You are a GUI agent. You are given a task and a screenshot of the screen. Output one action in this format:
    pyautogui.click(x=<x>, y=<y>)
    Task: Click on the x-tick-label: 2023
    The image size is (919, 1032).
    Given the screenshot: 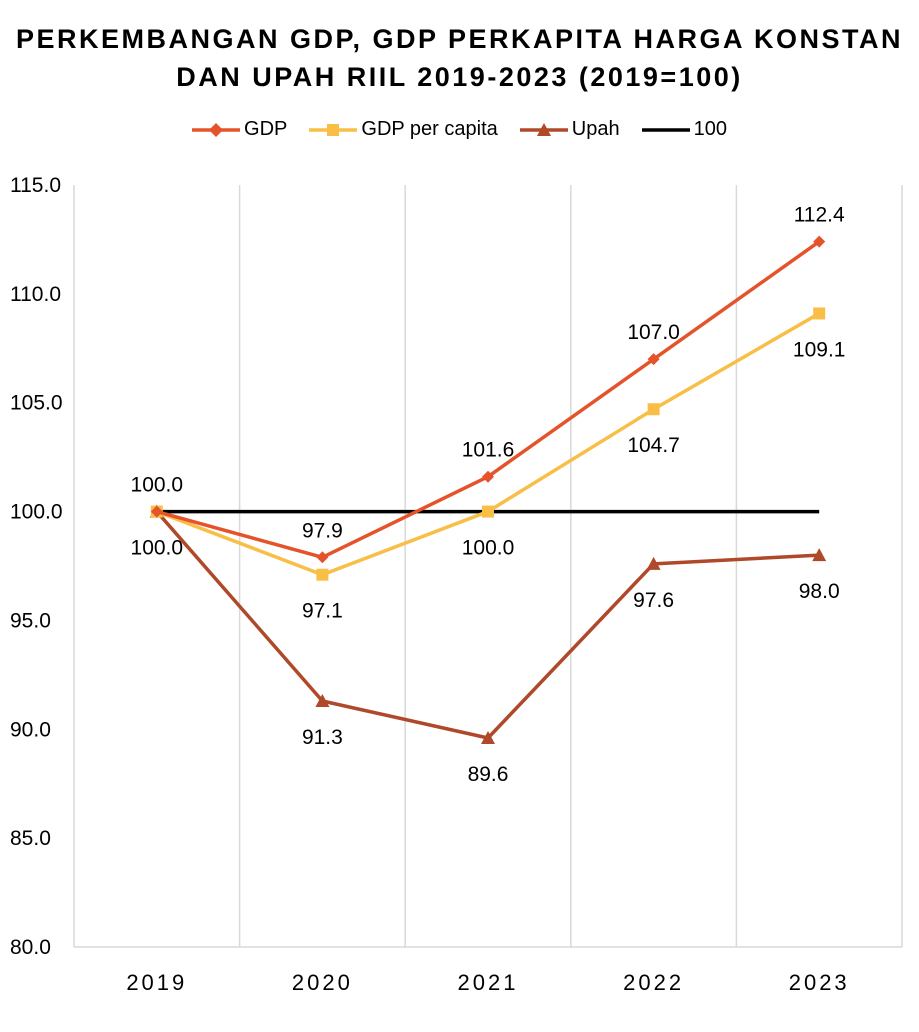 What is the action you would take?
    pyautogui.click(x=819, y=982)
    